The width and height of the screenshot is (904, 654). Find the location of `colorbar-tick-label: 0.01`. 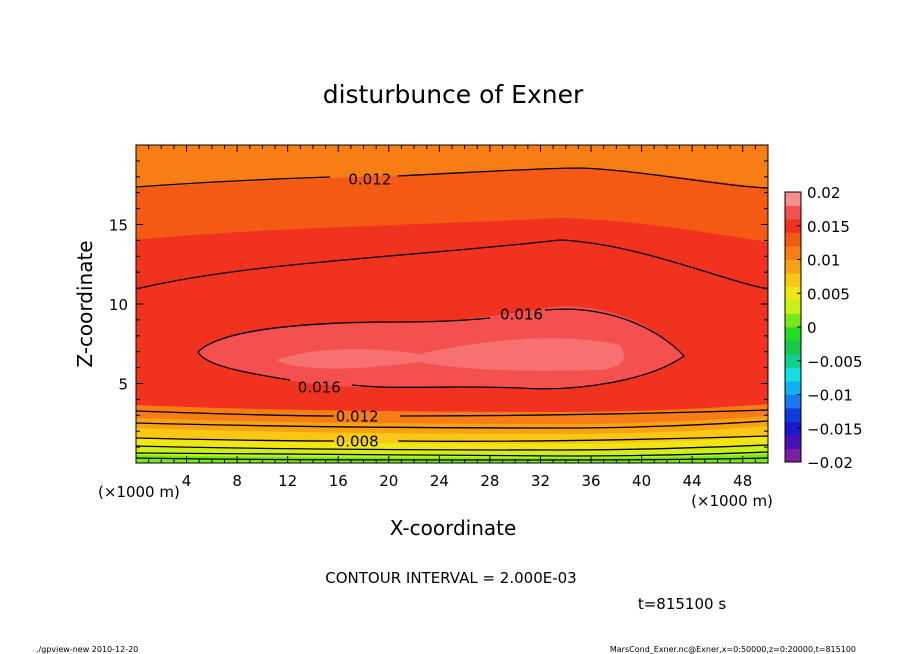

colorbar-tick-label: 0.01 is located at coordinates (823, 261).